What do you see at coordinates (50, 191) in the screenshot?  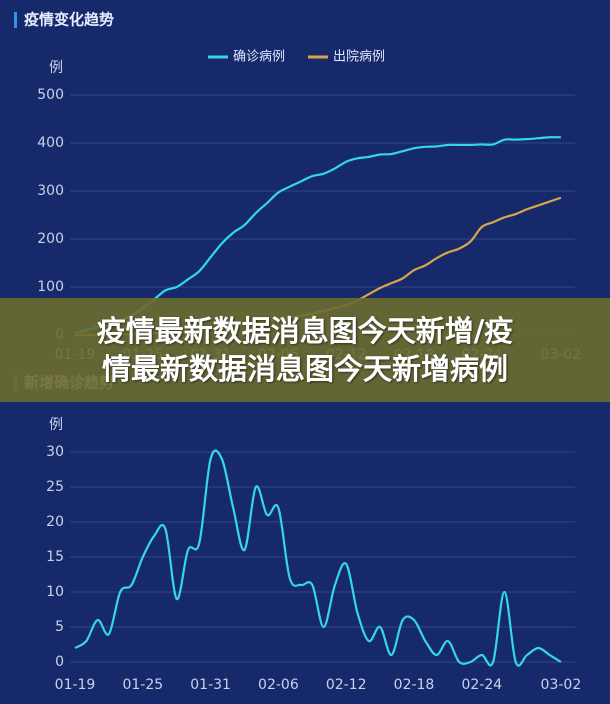 I see `y-tick-label: 300` at bounding box center [50, 191].